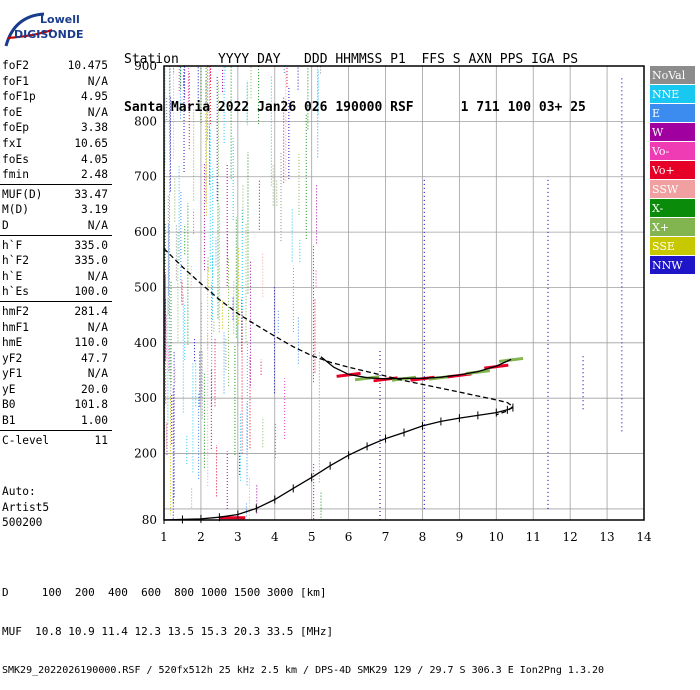 The height and width of the screenshot is (690, 700). Describe the element at coordinates (94, 175) in the screenshot. I see `param-value: 2.48` at that location.